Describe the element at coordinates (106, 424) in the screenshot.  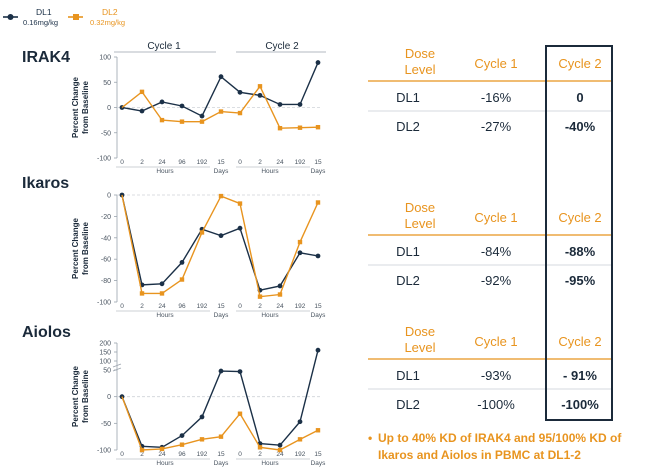
I see `aiolos-y-tick-label: -50` at that location.